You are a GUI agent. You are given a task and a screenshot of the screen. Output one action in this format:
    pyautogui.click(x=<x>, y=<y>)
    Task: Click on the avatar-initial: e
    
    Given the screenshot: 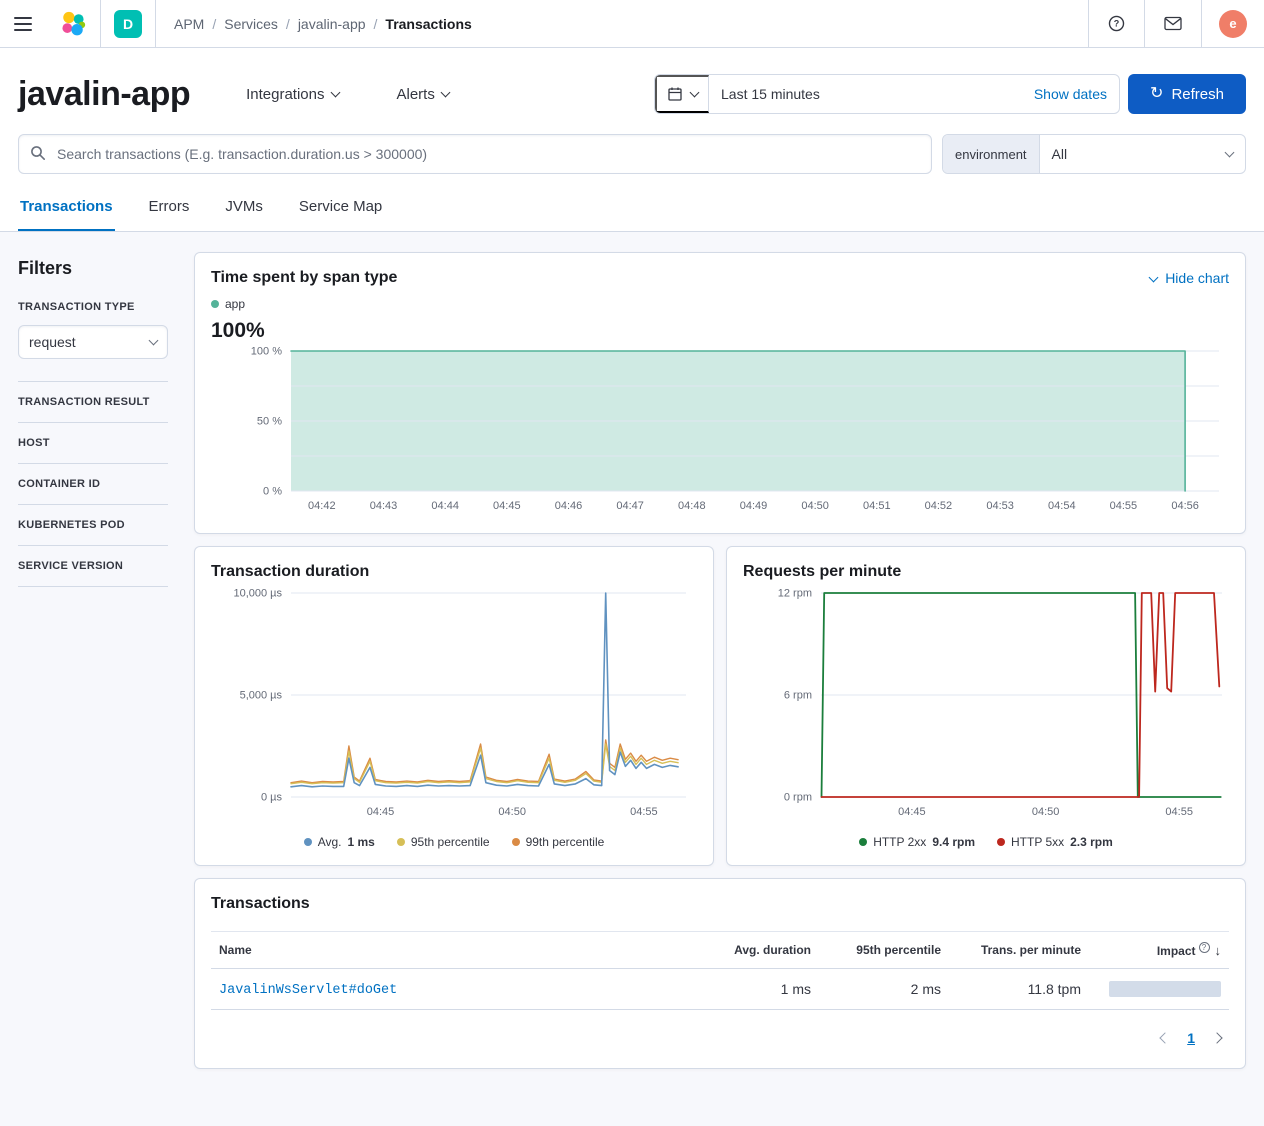 What is the action you would take?
    pyautogui.click(x=1233, y=23)
    